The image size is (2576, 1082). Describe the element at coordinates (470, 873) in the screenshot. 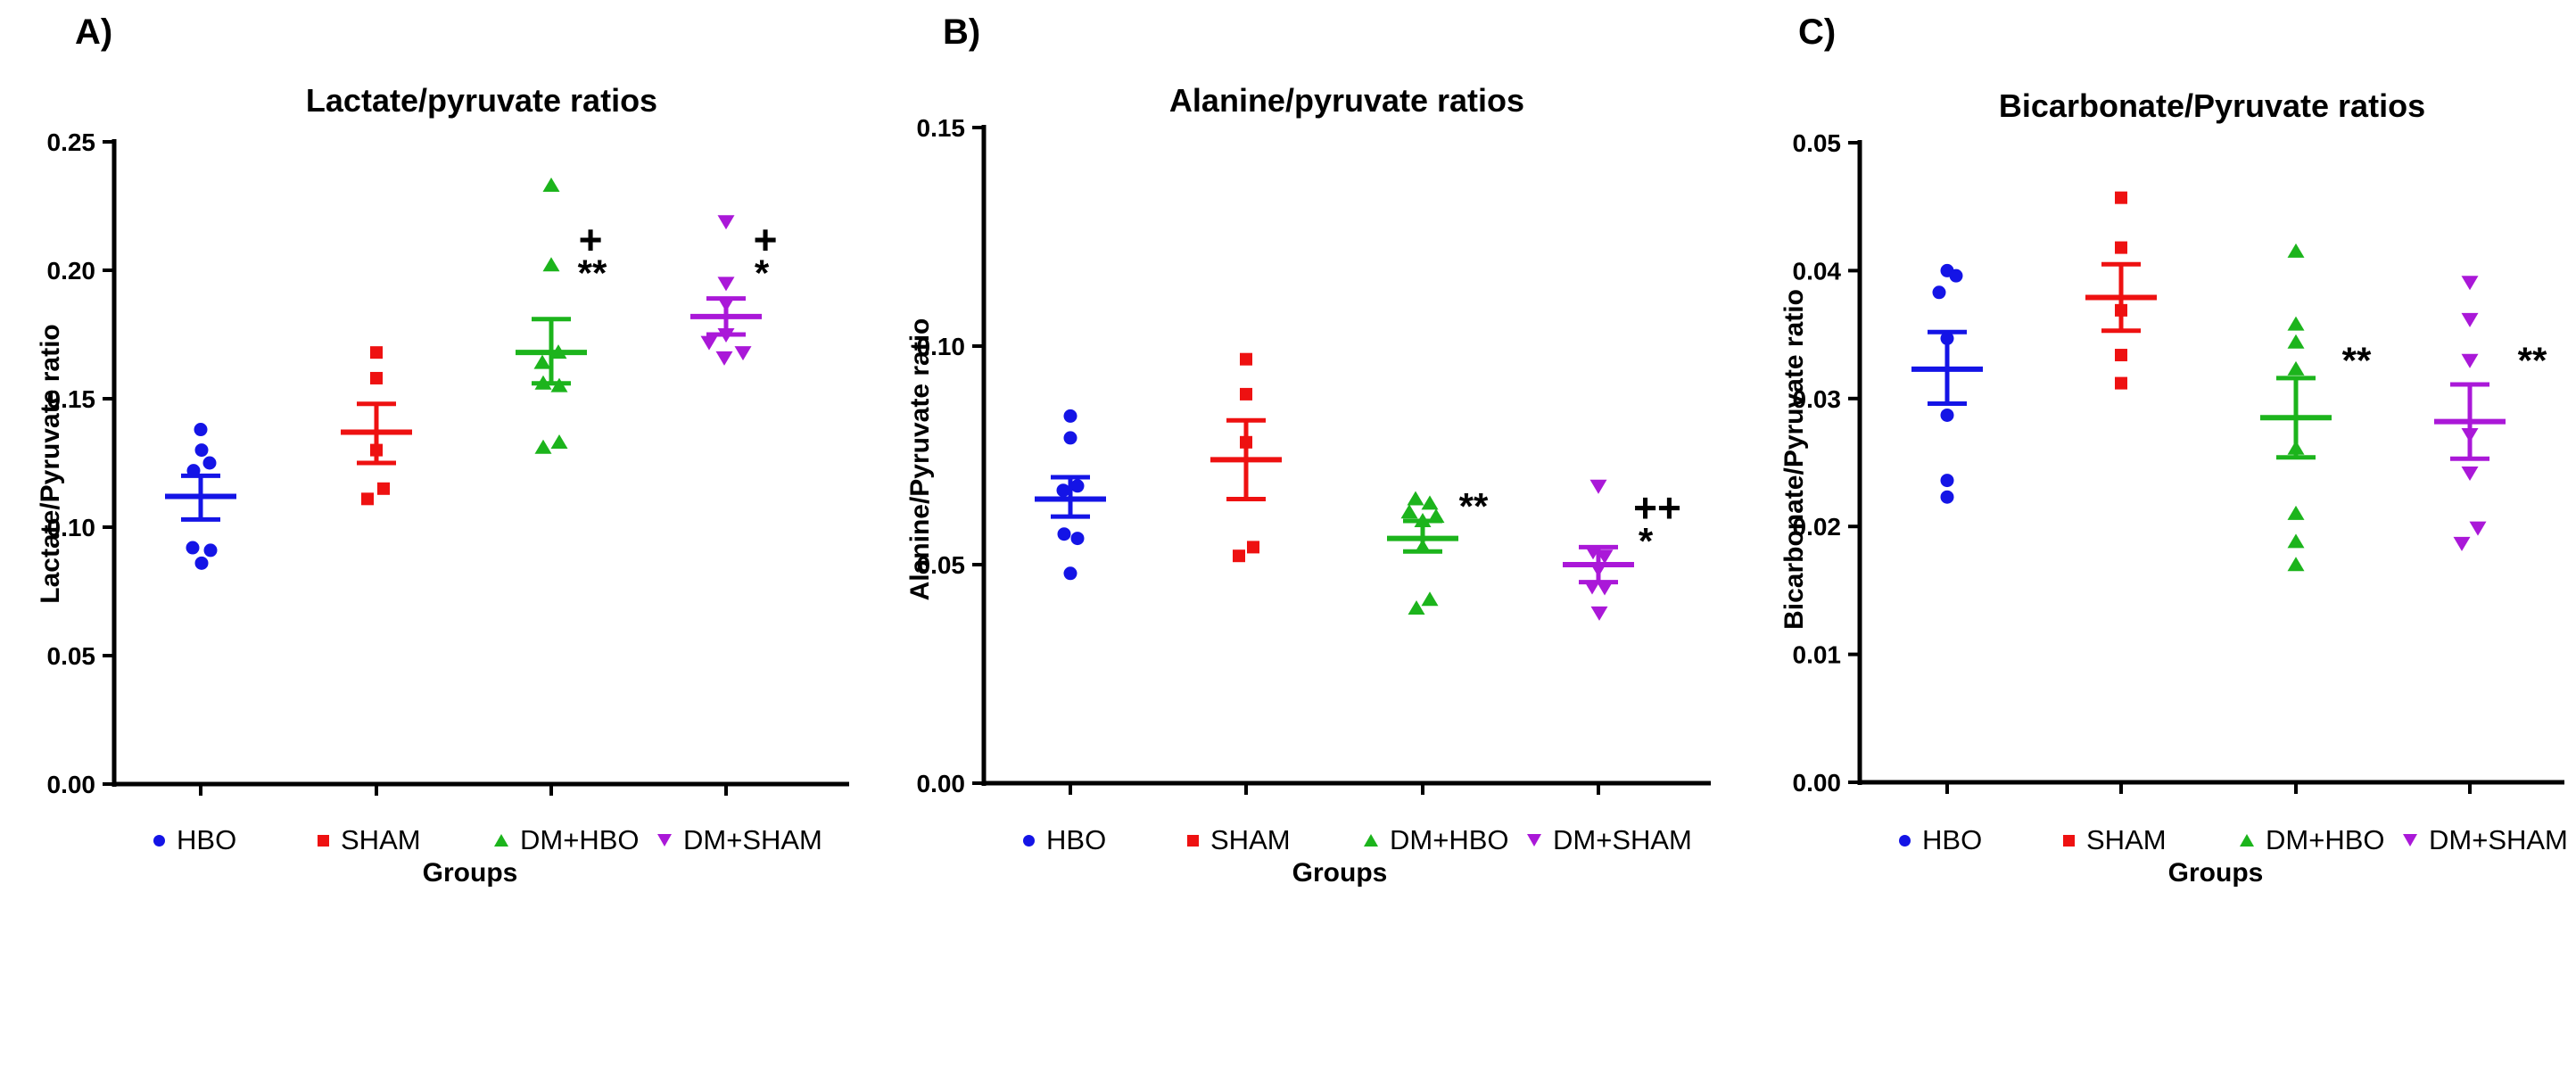

I see `panel-a-x-axis-label: Groups` at that location.